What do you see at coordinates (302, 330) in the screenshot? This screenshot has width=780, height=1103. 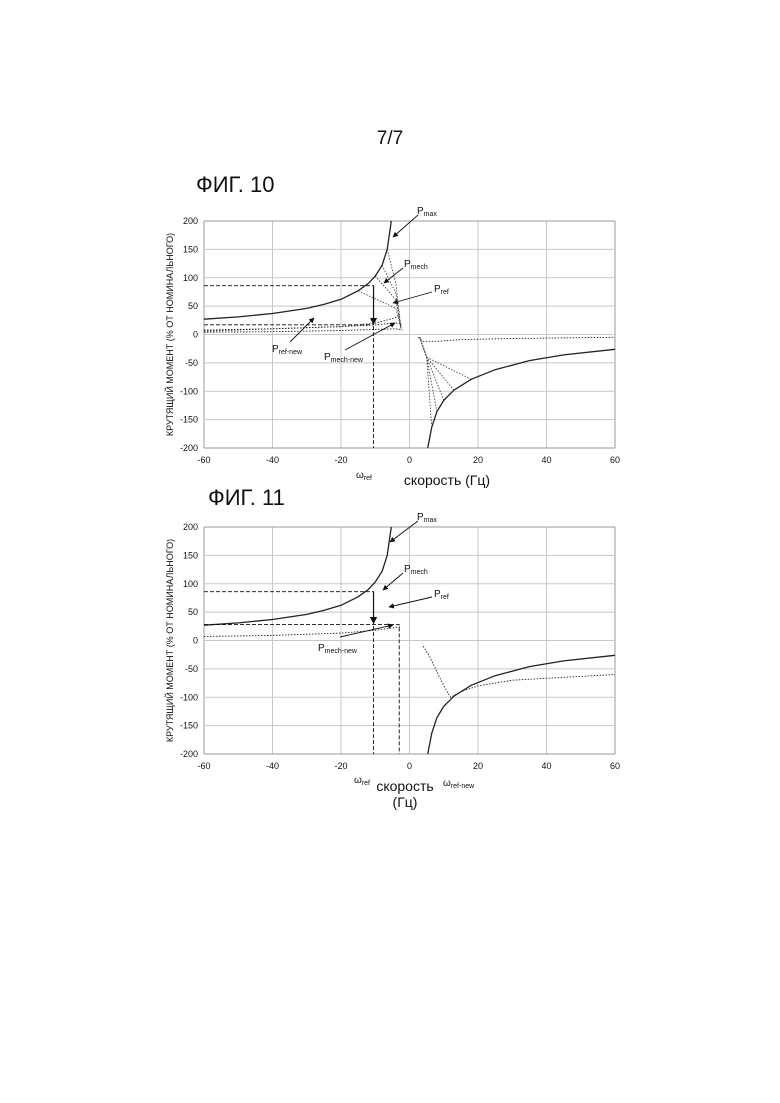 I see `pref-new-arrow` at bounding box center [302, 330].